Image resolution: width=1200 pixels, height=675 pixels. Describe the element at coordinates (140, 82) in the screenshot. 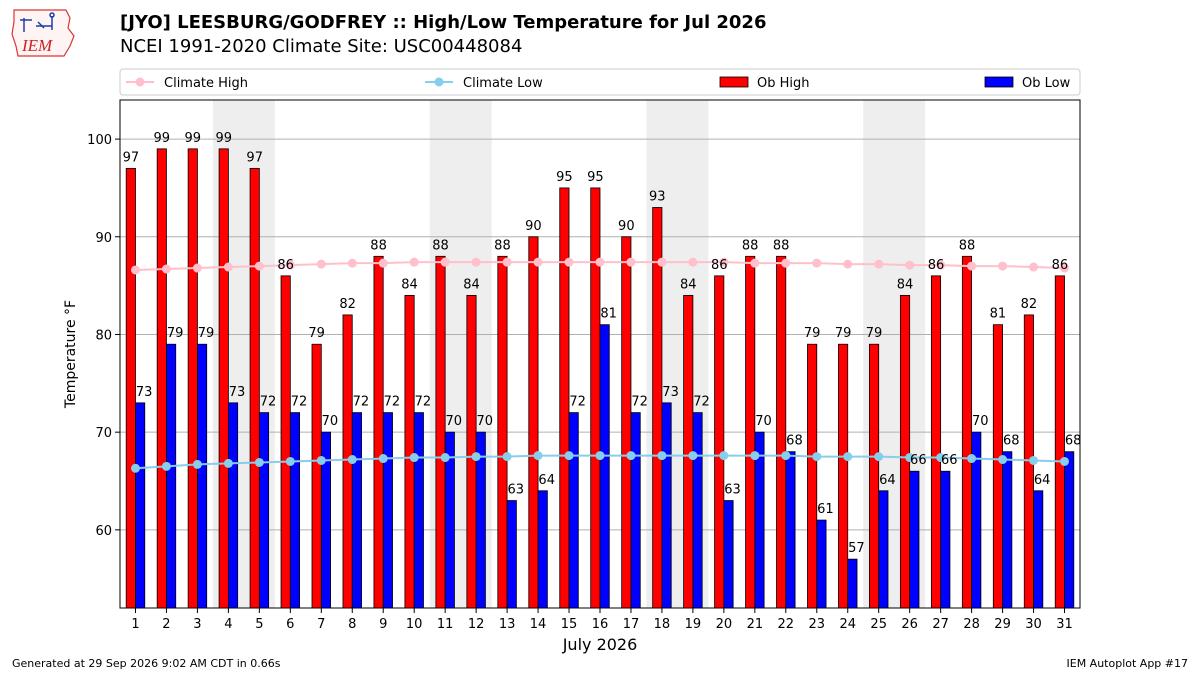

I see `legend-climate-high-marker` at that location.